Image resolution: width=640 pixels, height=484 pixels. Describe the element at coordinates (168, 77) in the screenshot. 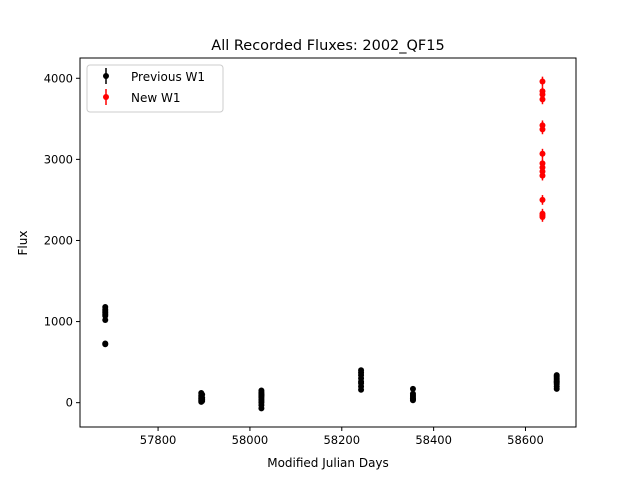

I see `legend-label-previous-w1: Previous W1` at that location.